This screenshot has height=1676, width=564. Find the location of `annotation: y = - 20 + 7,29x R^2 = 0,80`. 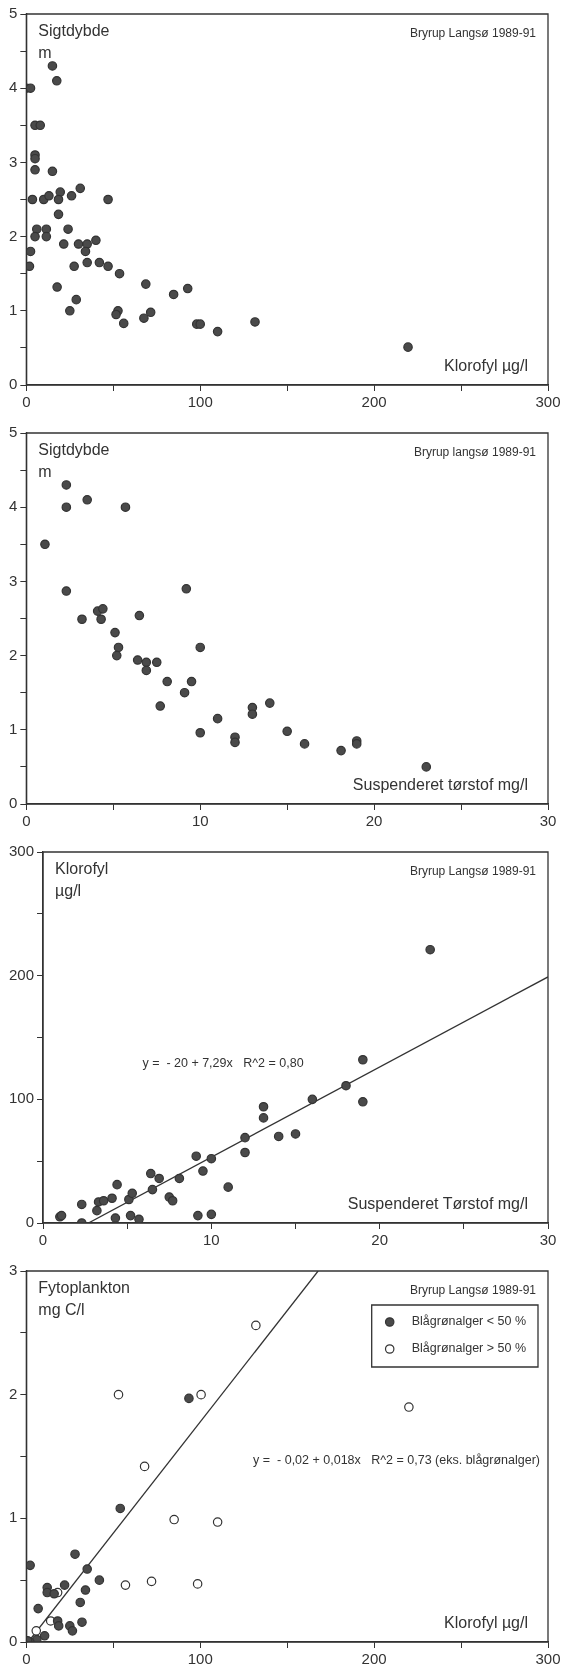

annotation: y = - 20 + 7,29x R^2 = 0,80 is located at coordinates (223, 1062).